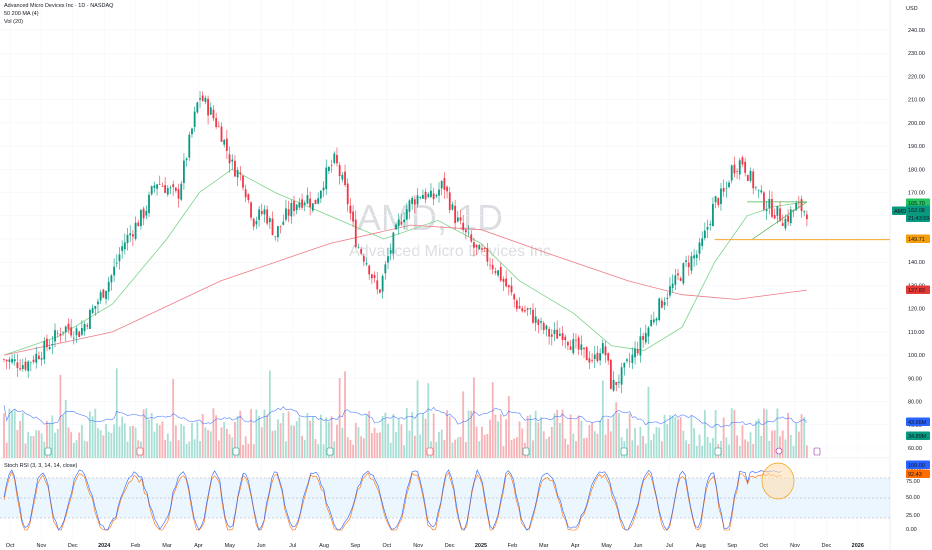  Describe the element at coordinates (606, 546) in the screenshot. I see `x-tick-label: May` at that location.